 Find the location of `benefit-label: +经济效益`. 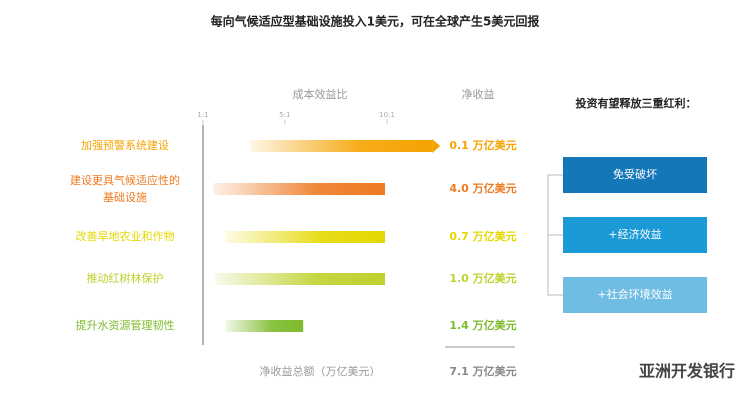

benefit-label: +经济效益 is located at coordinates (634, 234).